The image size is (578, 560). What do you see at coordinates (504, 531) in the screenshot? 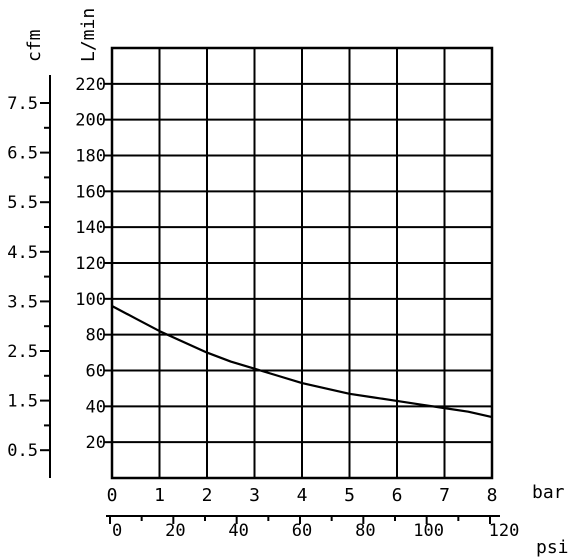
I see `psi-tick-label: 120` at bounding box center [504, 531].